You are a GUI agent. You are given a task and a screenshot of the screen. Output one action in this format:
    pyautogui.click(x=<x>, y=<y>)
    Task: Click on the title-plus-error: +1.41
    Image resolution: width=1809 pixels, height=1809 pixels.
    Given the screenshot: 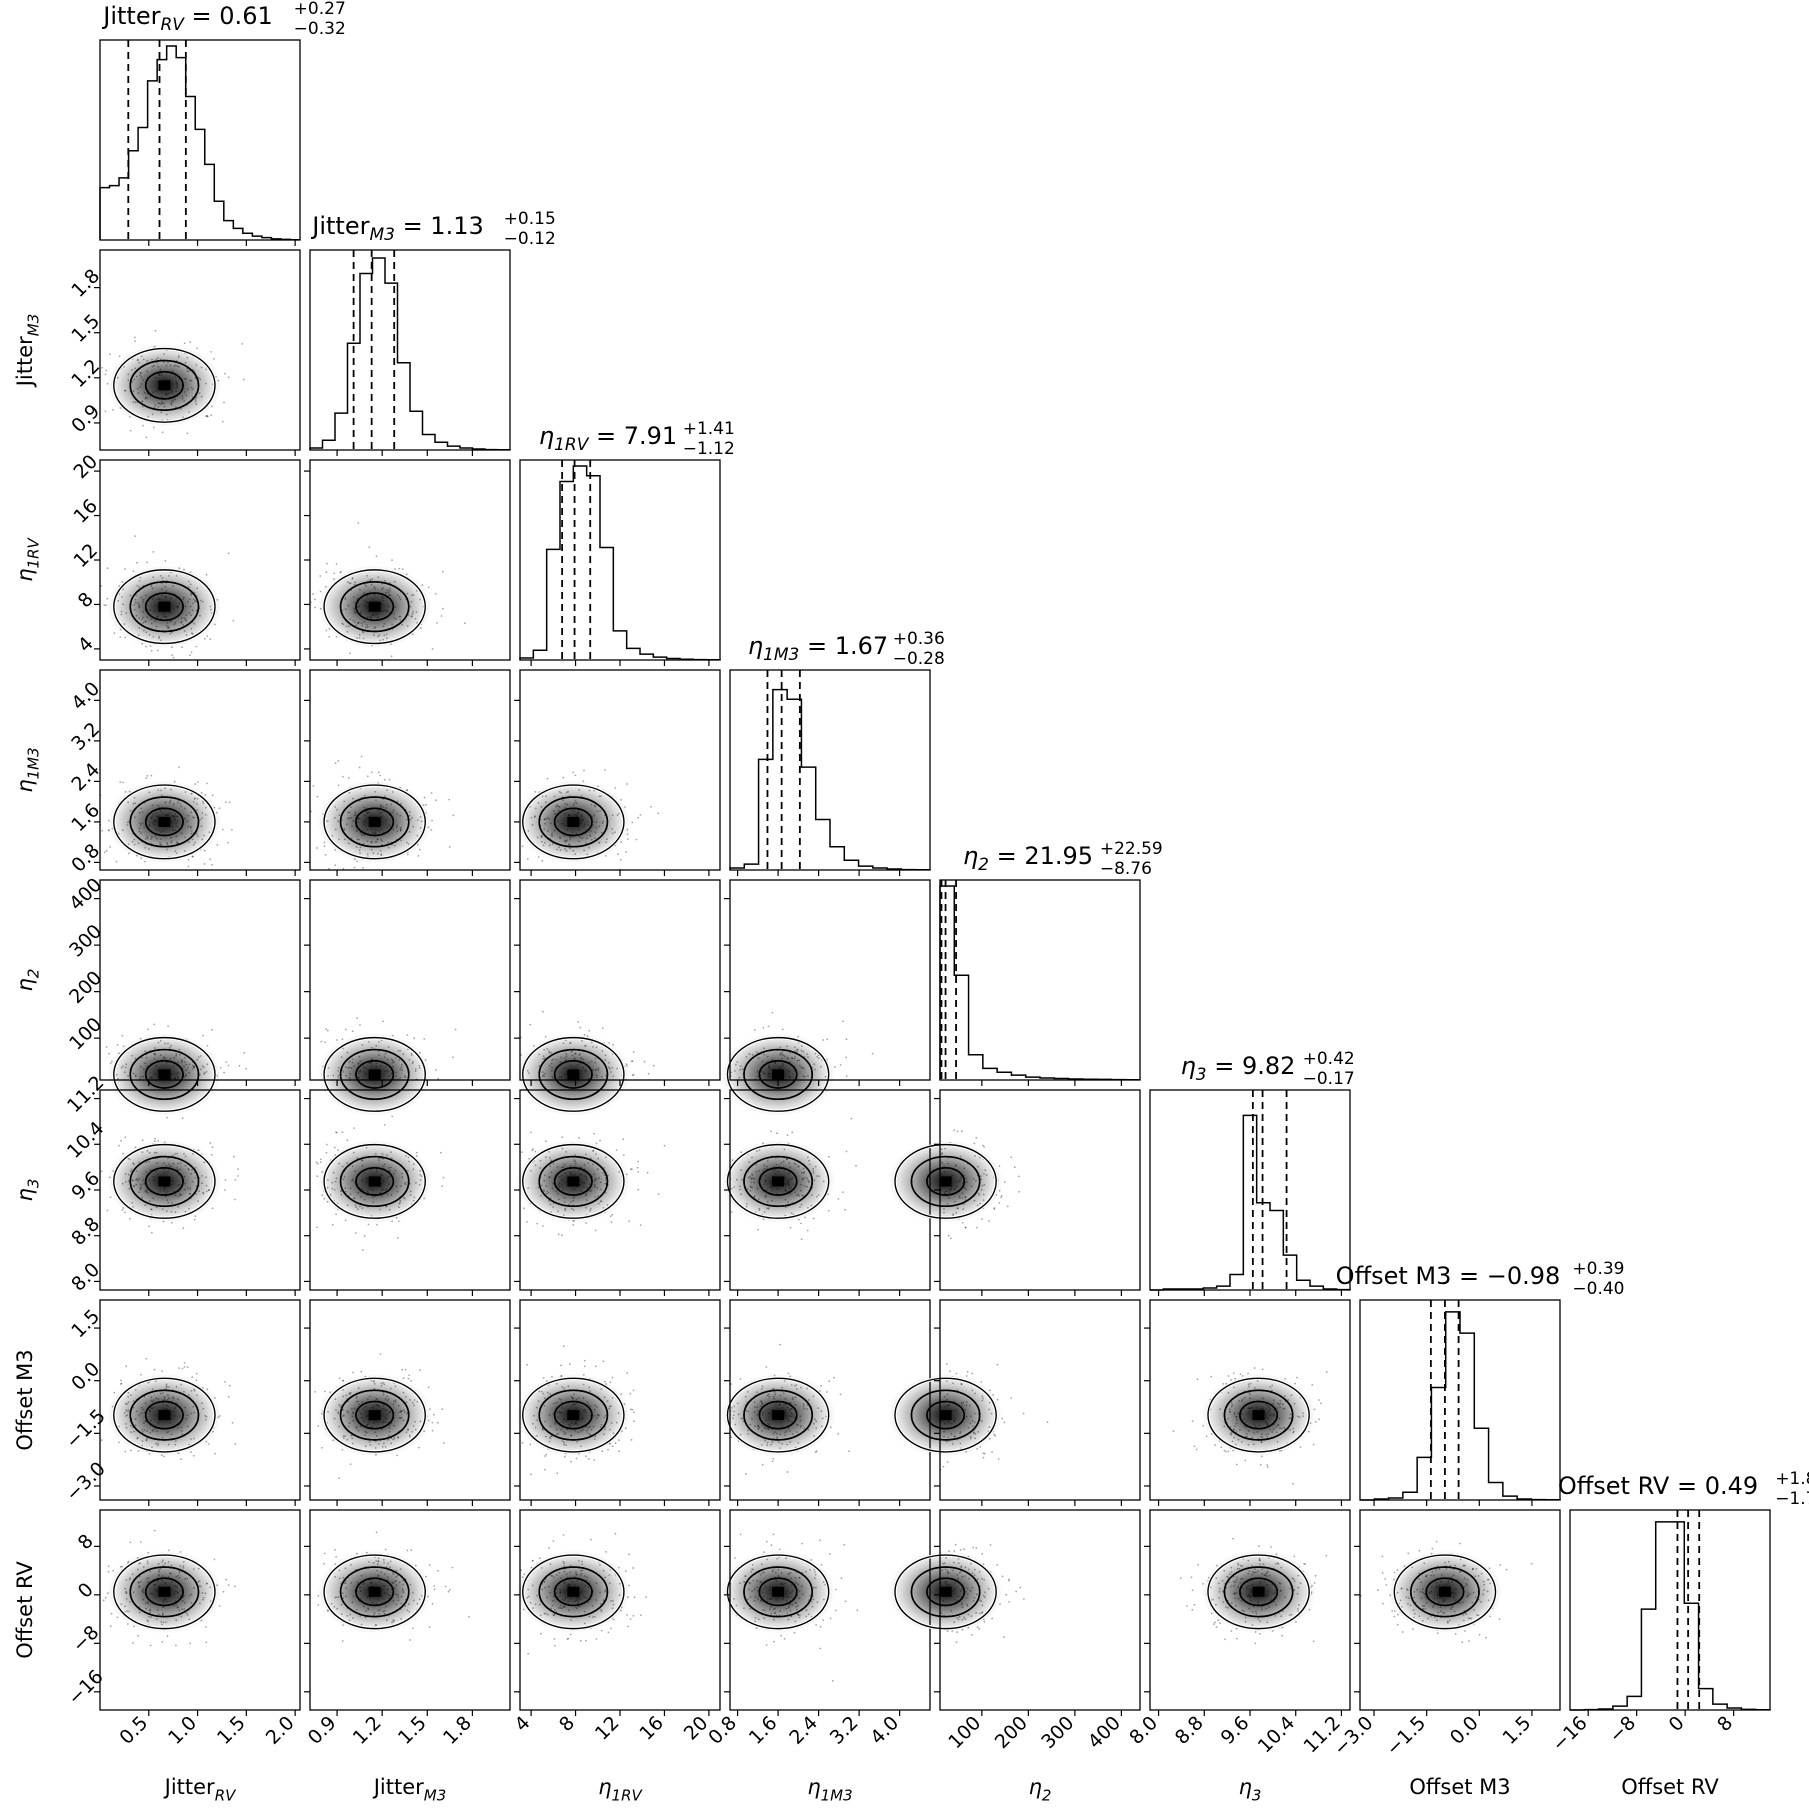 What is the action you would take?
    pyautogui.click(x=709, y=429)
    